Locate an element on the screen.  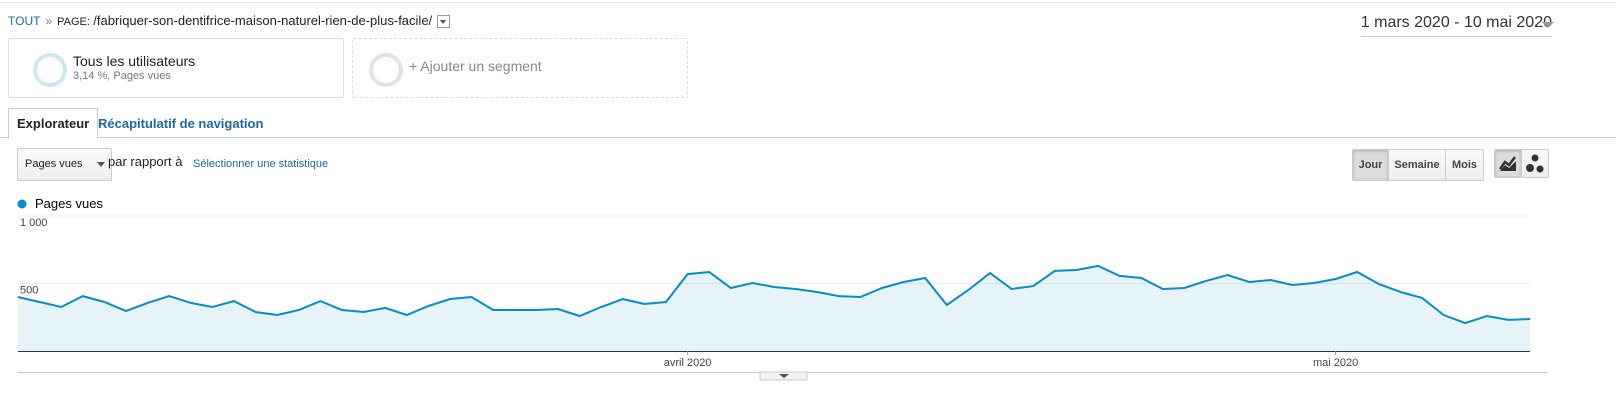
date-caret is located at coordinates (1548, 28).